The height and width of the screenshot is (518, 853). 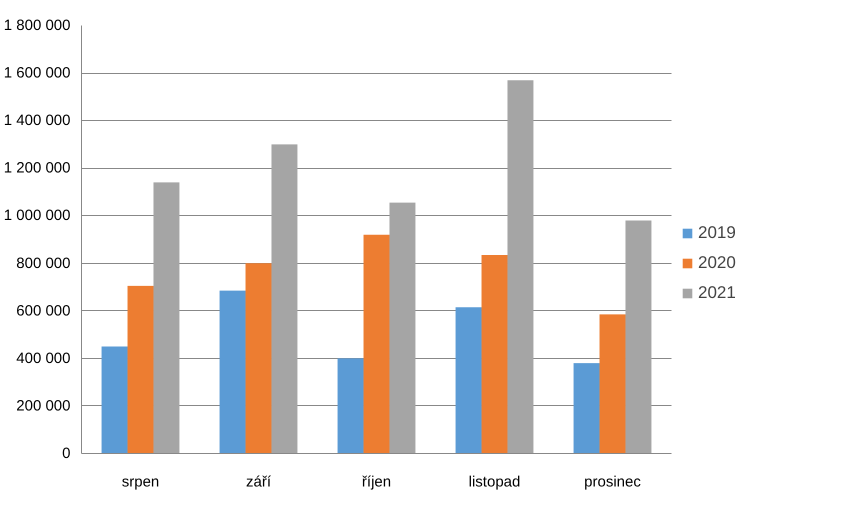 I want to click on y-tick-label: 800 000, so click(x=43, y=263).